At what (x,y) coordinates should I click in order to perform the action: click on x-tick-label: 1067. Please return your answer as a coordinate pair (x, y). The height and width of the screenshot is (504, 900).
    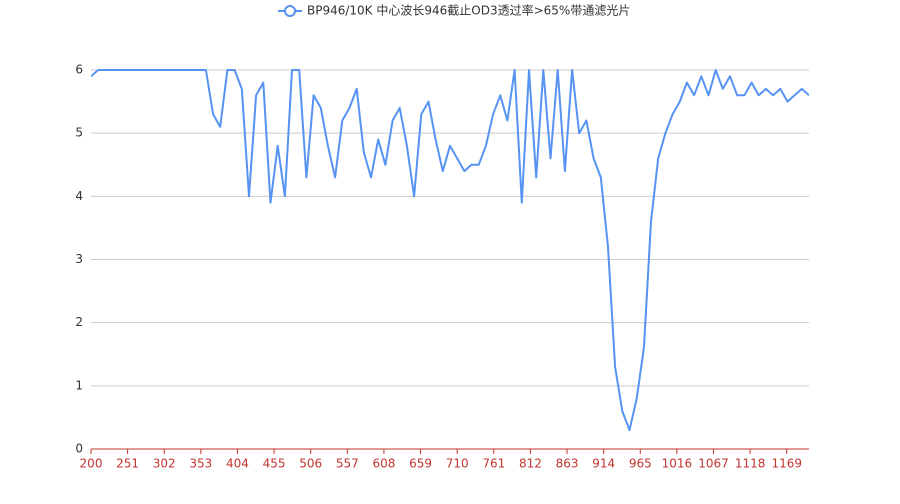
    Looking at the image, I should click on (713, 464).